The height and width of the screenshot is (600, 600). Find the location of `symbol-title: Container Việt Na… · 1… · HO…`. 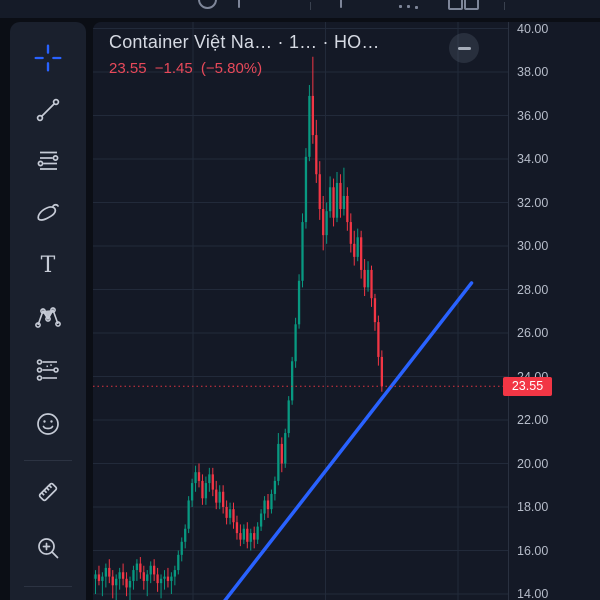

symbol-title: Container Việt Na… · 1… · HO… is located at coordinates (244, 42).